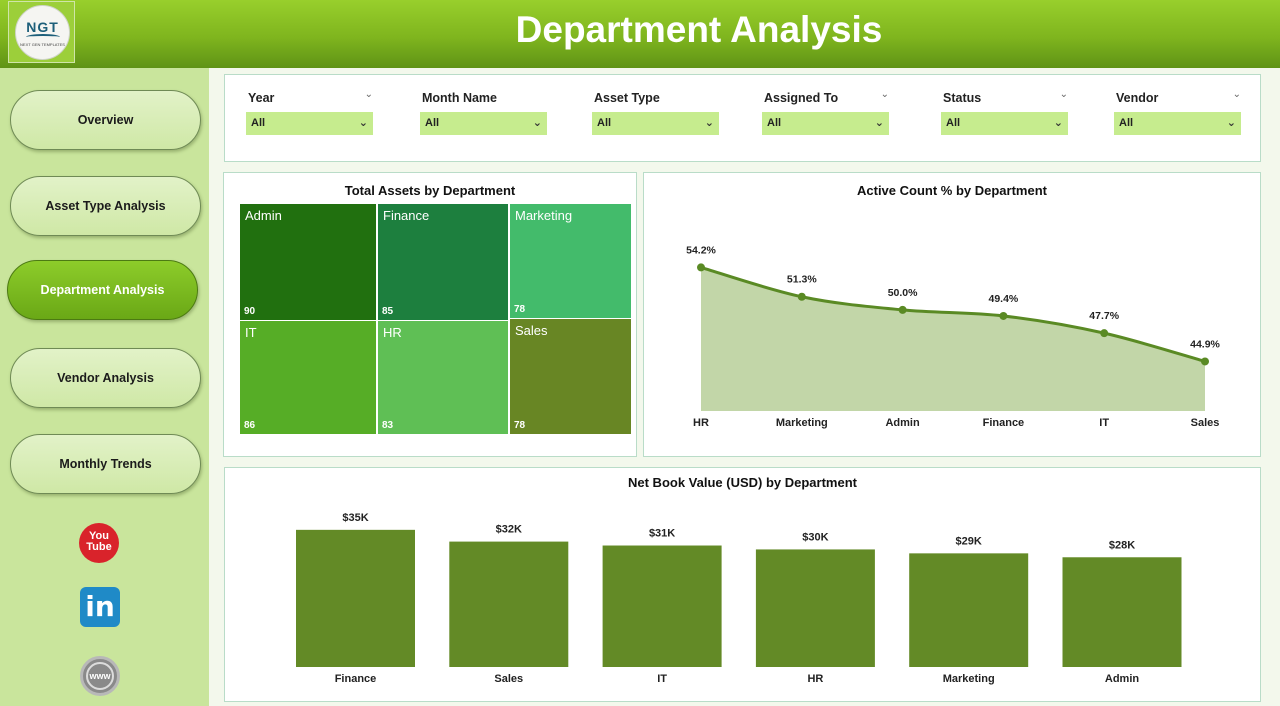 The image size is (1280, 706). Describe the element at coordinates (962, 98) in the screenshot. I see `filter-label: Status` at that location.